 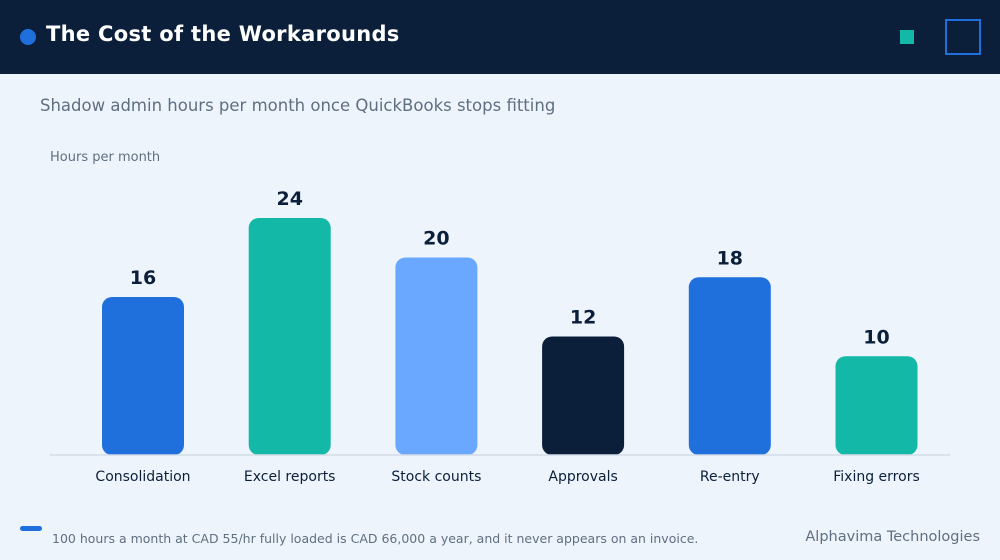 What do you see at coordinates (436, 239) in the screenshot?
I see `data-label: 20` at bounding box center [436, 239].